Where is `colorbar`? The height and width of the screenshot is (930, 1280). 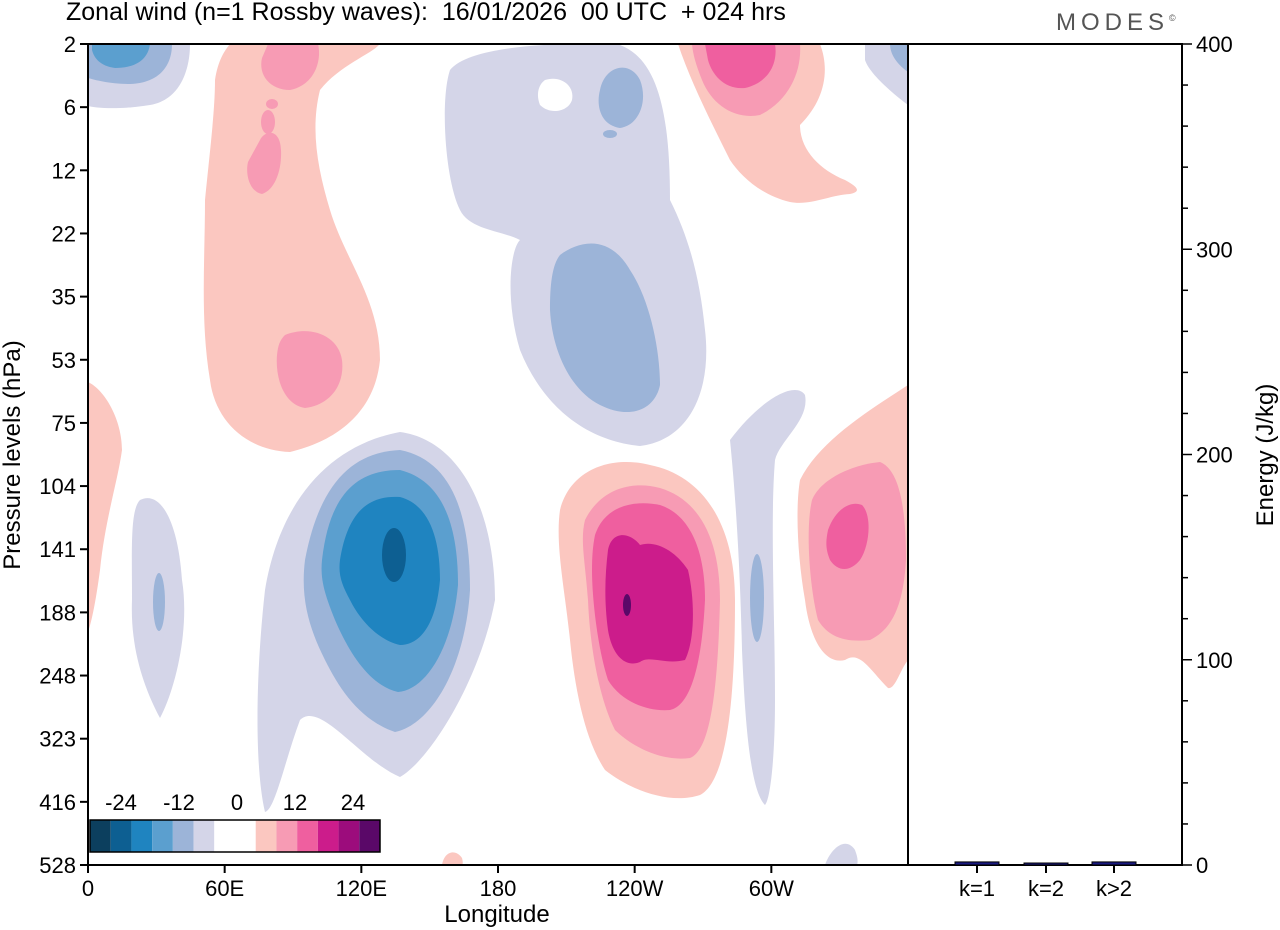
colorbar is located at coordinates (235, 836).